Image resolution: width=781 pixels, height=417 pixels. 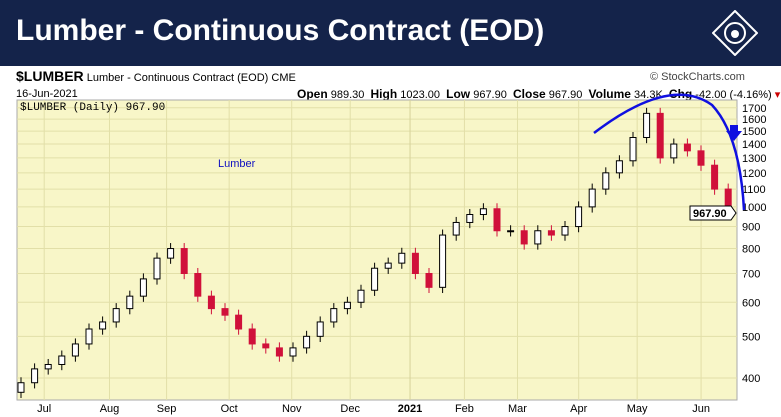 What do you see at coordinates (751, 379) in the screenshot?
I see `y-tick-label: 400` at bounding box center [751, 379].